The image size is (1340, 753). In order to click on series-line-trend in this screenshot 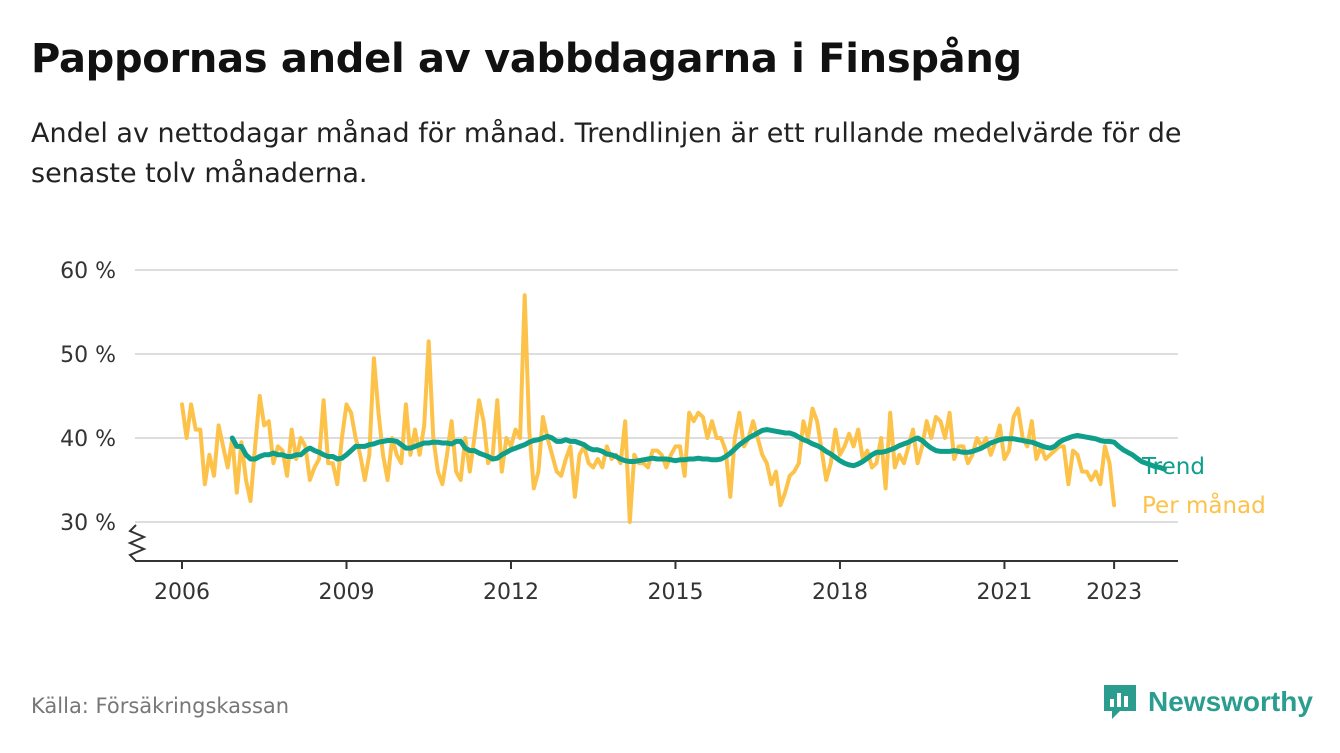, I will do `click(698, 449)`.